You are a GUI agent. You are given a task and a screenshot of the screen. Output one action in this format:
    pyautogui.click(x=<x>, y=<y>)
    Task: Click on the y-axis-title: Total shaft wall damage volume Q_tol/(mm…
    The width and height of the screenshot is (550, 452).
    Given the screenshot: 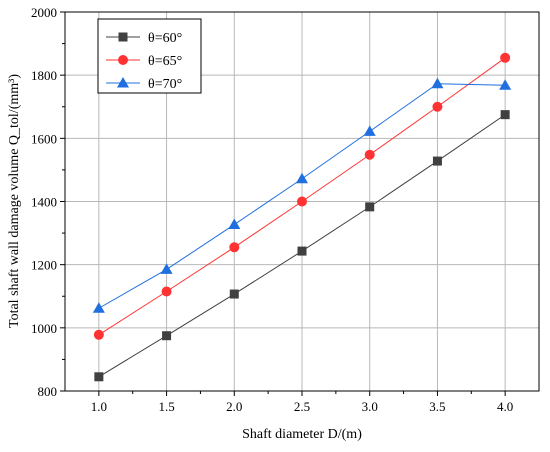 What is the action you would take?
    pyautogui.click(x=14, y=201)
    